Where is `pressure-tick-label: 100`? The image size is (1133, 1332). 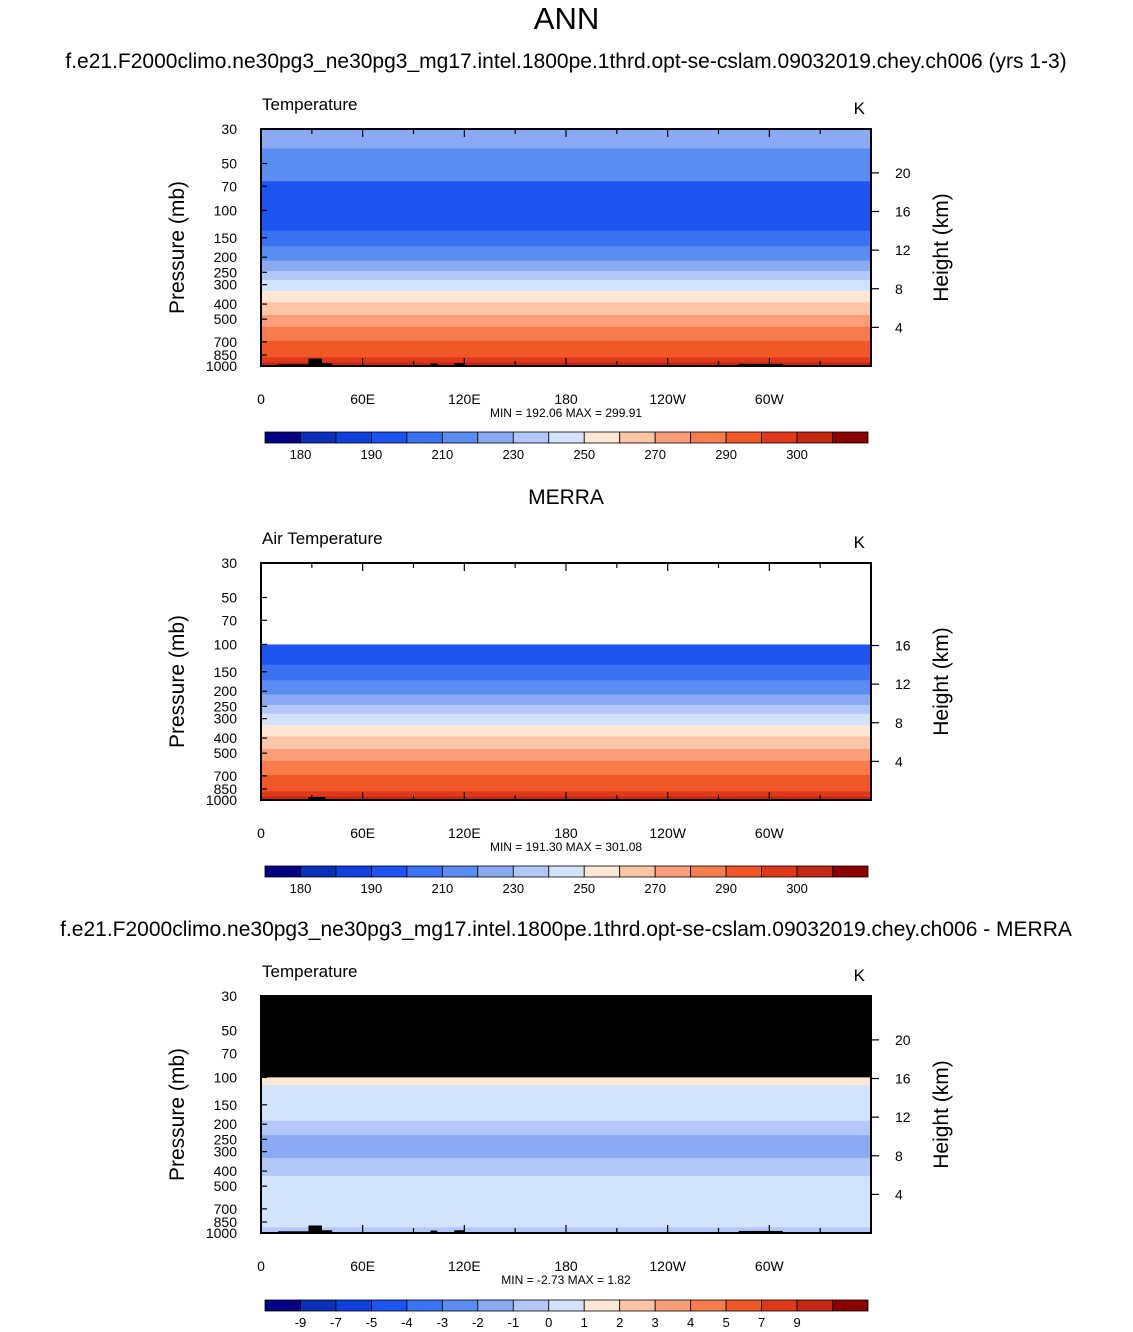
pressure-tick-label: 100 is located at coordinates (226, 210).